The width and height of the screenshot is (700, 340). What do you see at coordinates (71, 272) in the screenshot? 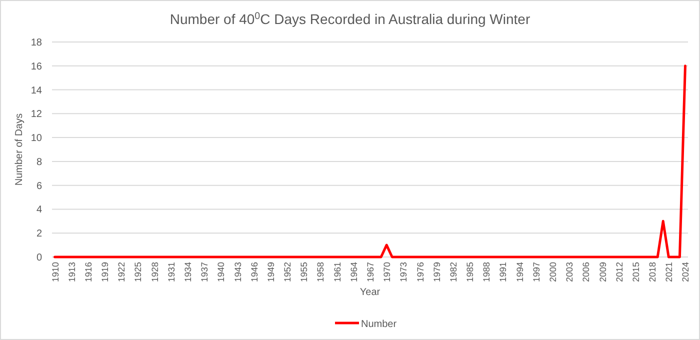
I see `x-tick-label: 1913` at bounding box center [71, 272].